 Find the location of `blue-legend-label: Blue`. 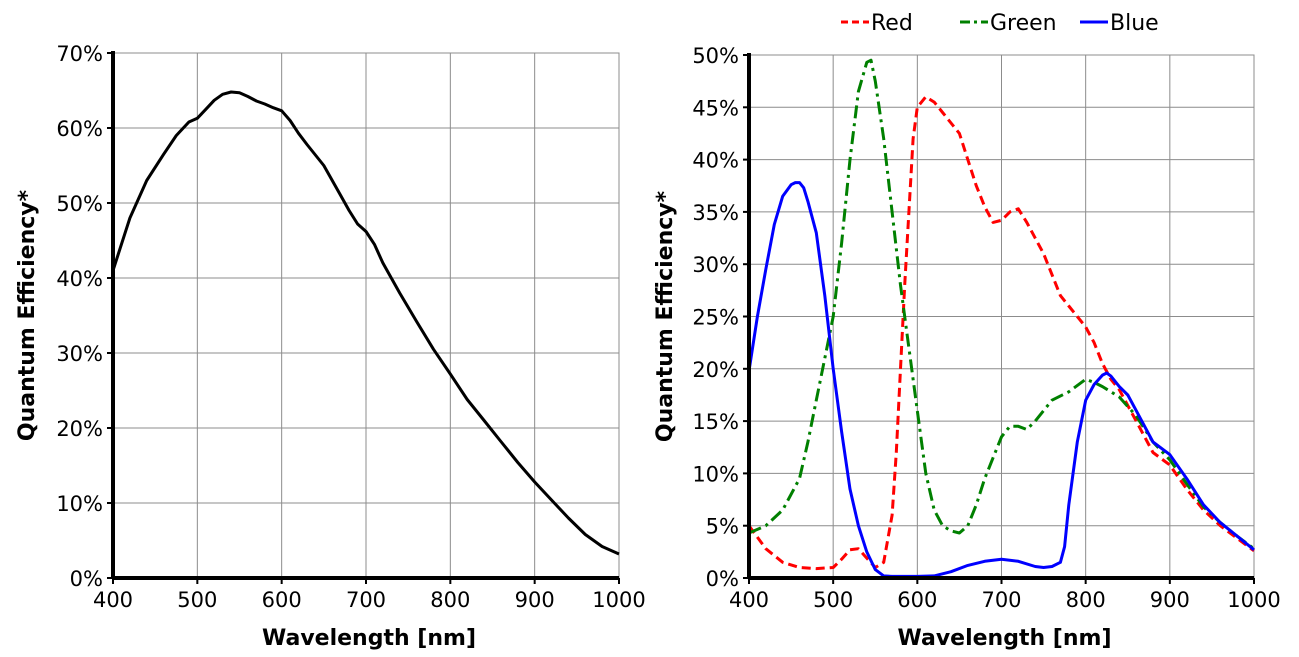

blue-legend-label: Blue is located at coordinates (1134, 23).